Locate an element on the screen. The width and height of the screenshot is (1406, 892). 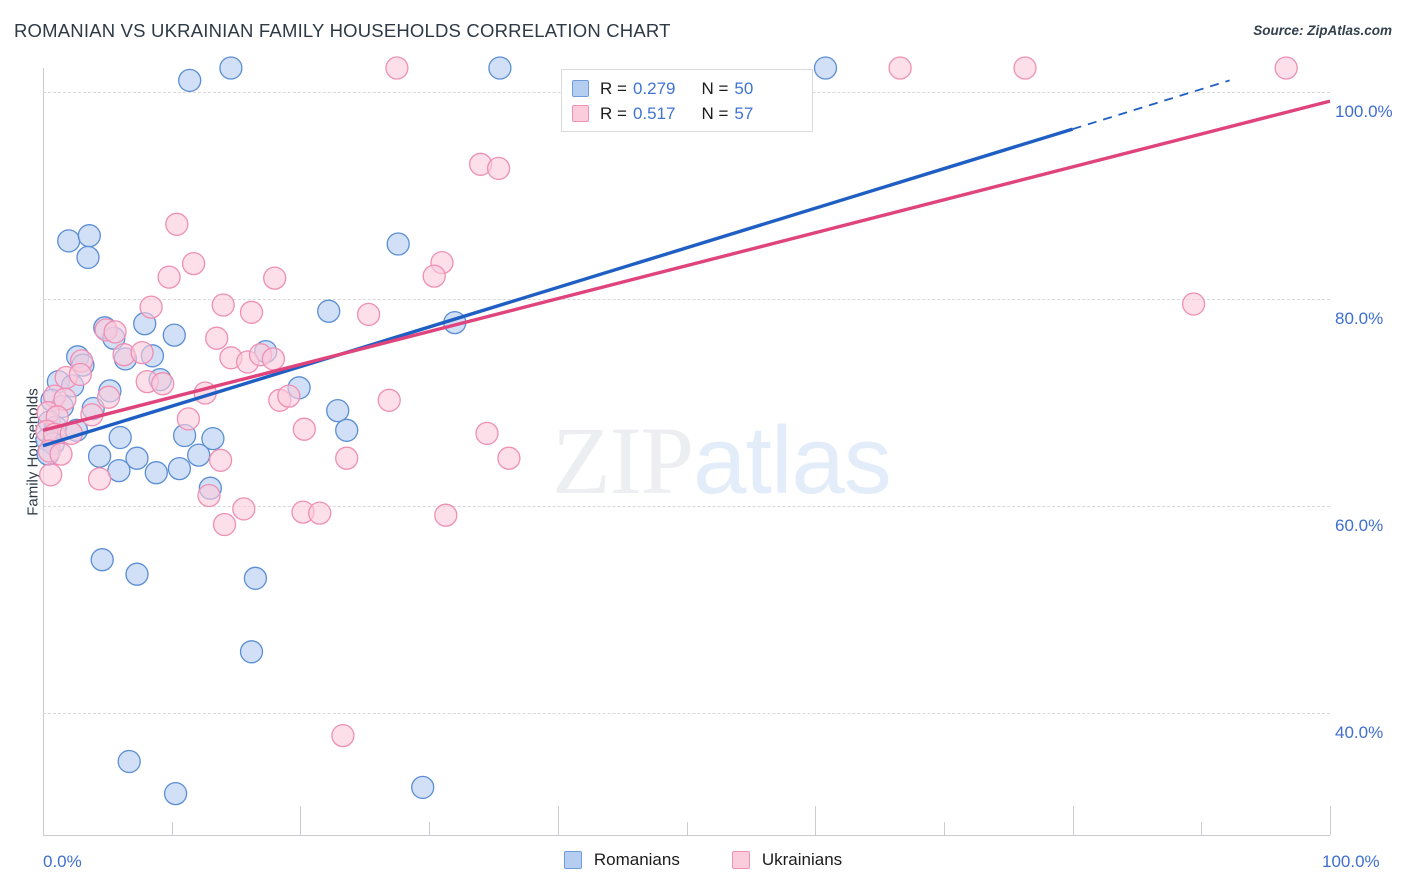
ukrainians-legend-swatch-icon is located at coordinates (740, 860).